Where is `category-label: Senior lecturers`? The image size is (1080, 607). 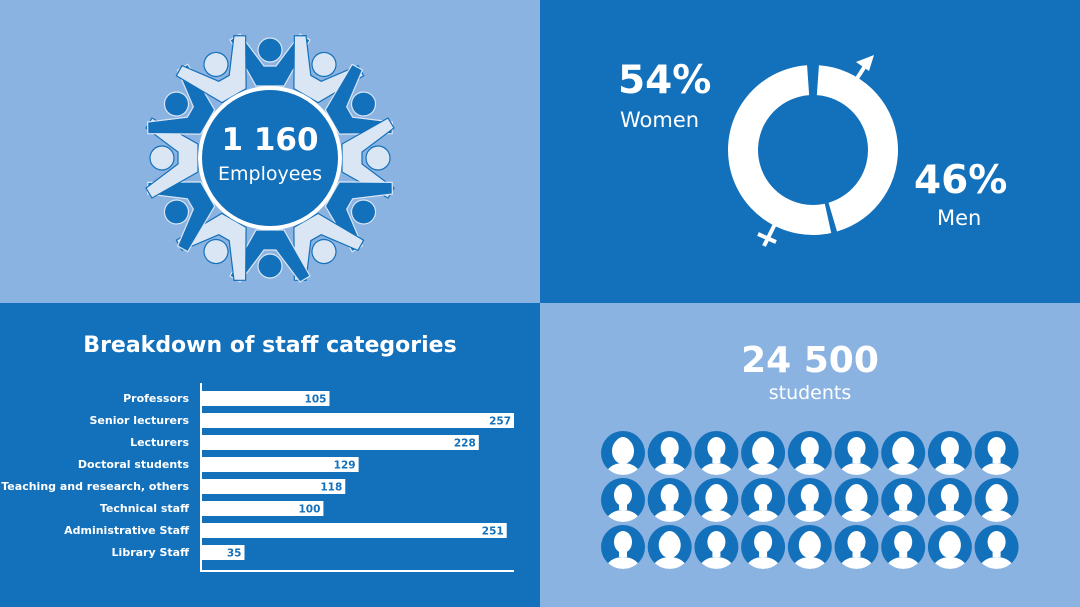
category-label: Senior lecturers is located at coordinates (140, 420).